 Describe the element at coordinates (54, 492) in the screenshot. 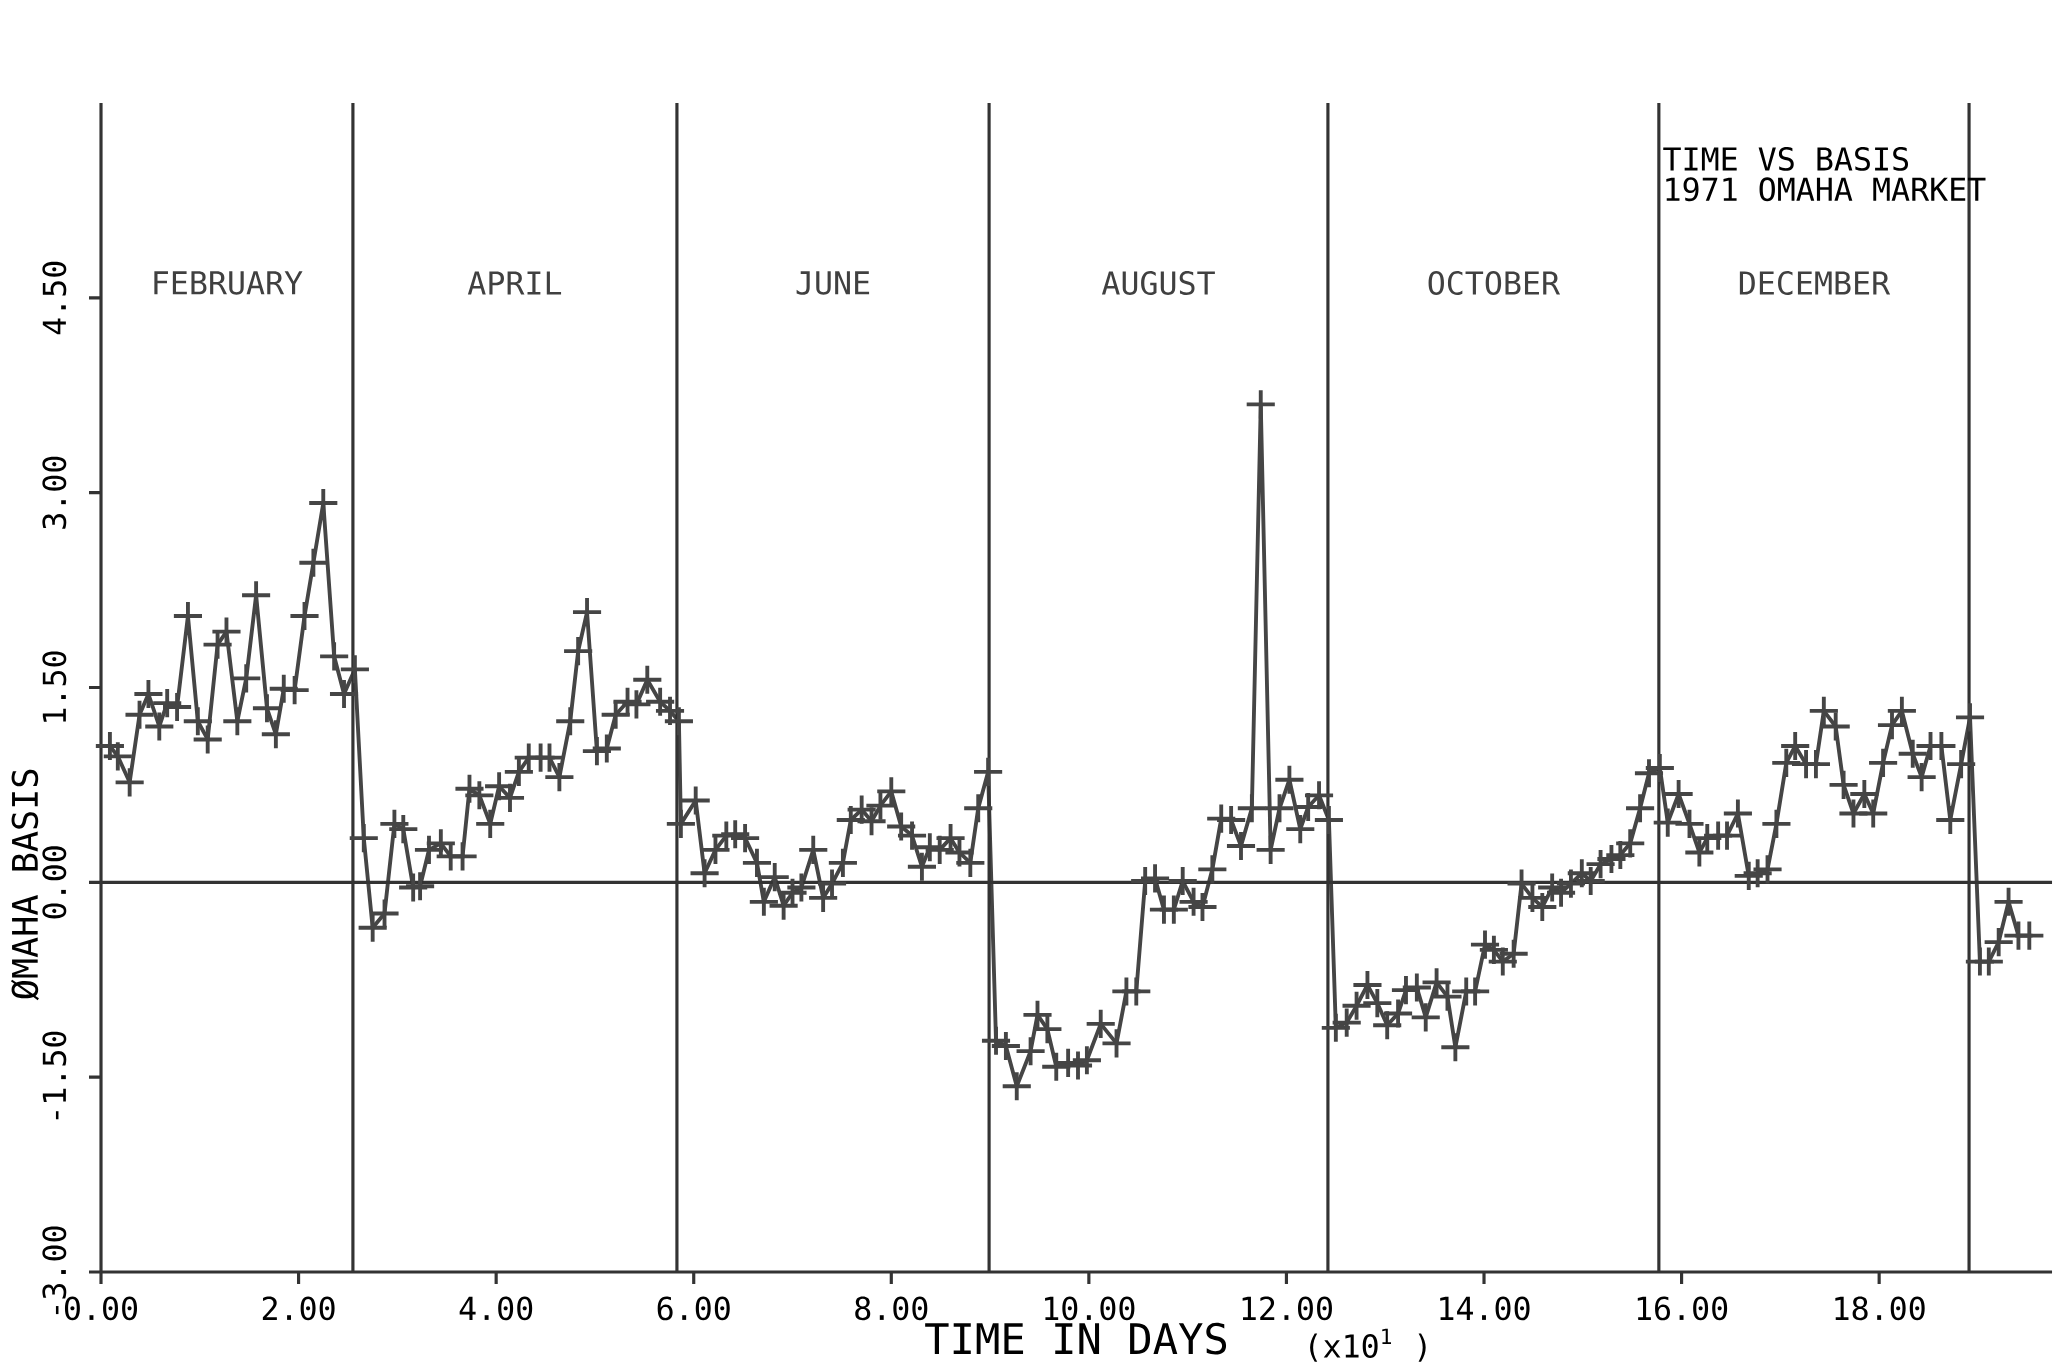

I see `y-tick-label: 3.00` at that location.